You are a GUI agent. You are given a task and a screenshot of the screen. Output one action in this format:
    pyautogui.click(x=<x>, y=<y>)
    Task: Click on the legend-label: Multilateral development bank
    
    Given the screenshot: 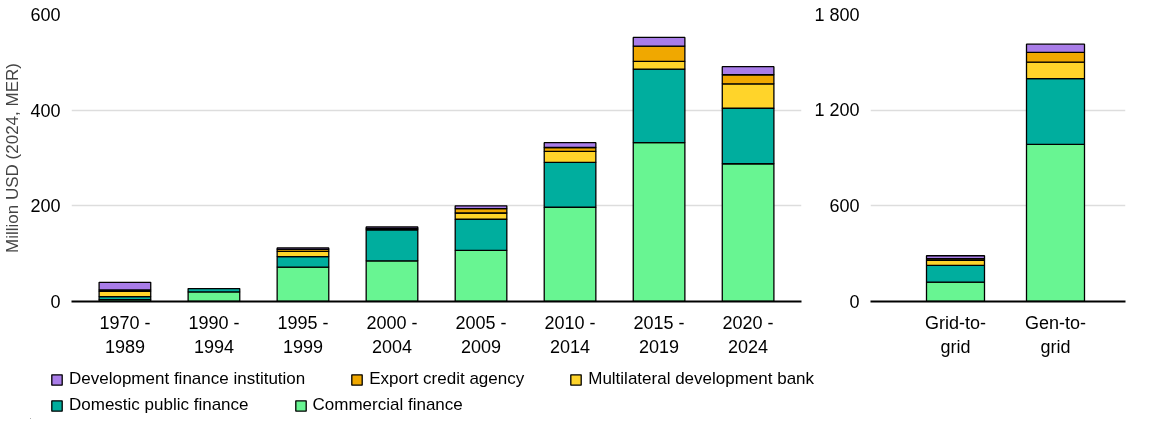 What is the action you would take?
    pyautogui.click(x=701, y=379)
    